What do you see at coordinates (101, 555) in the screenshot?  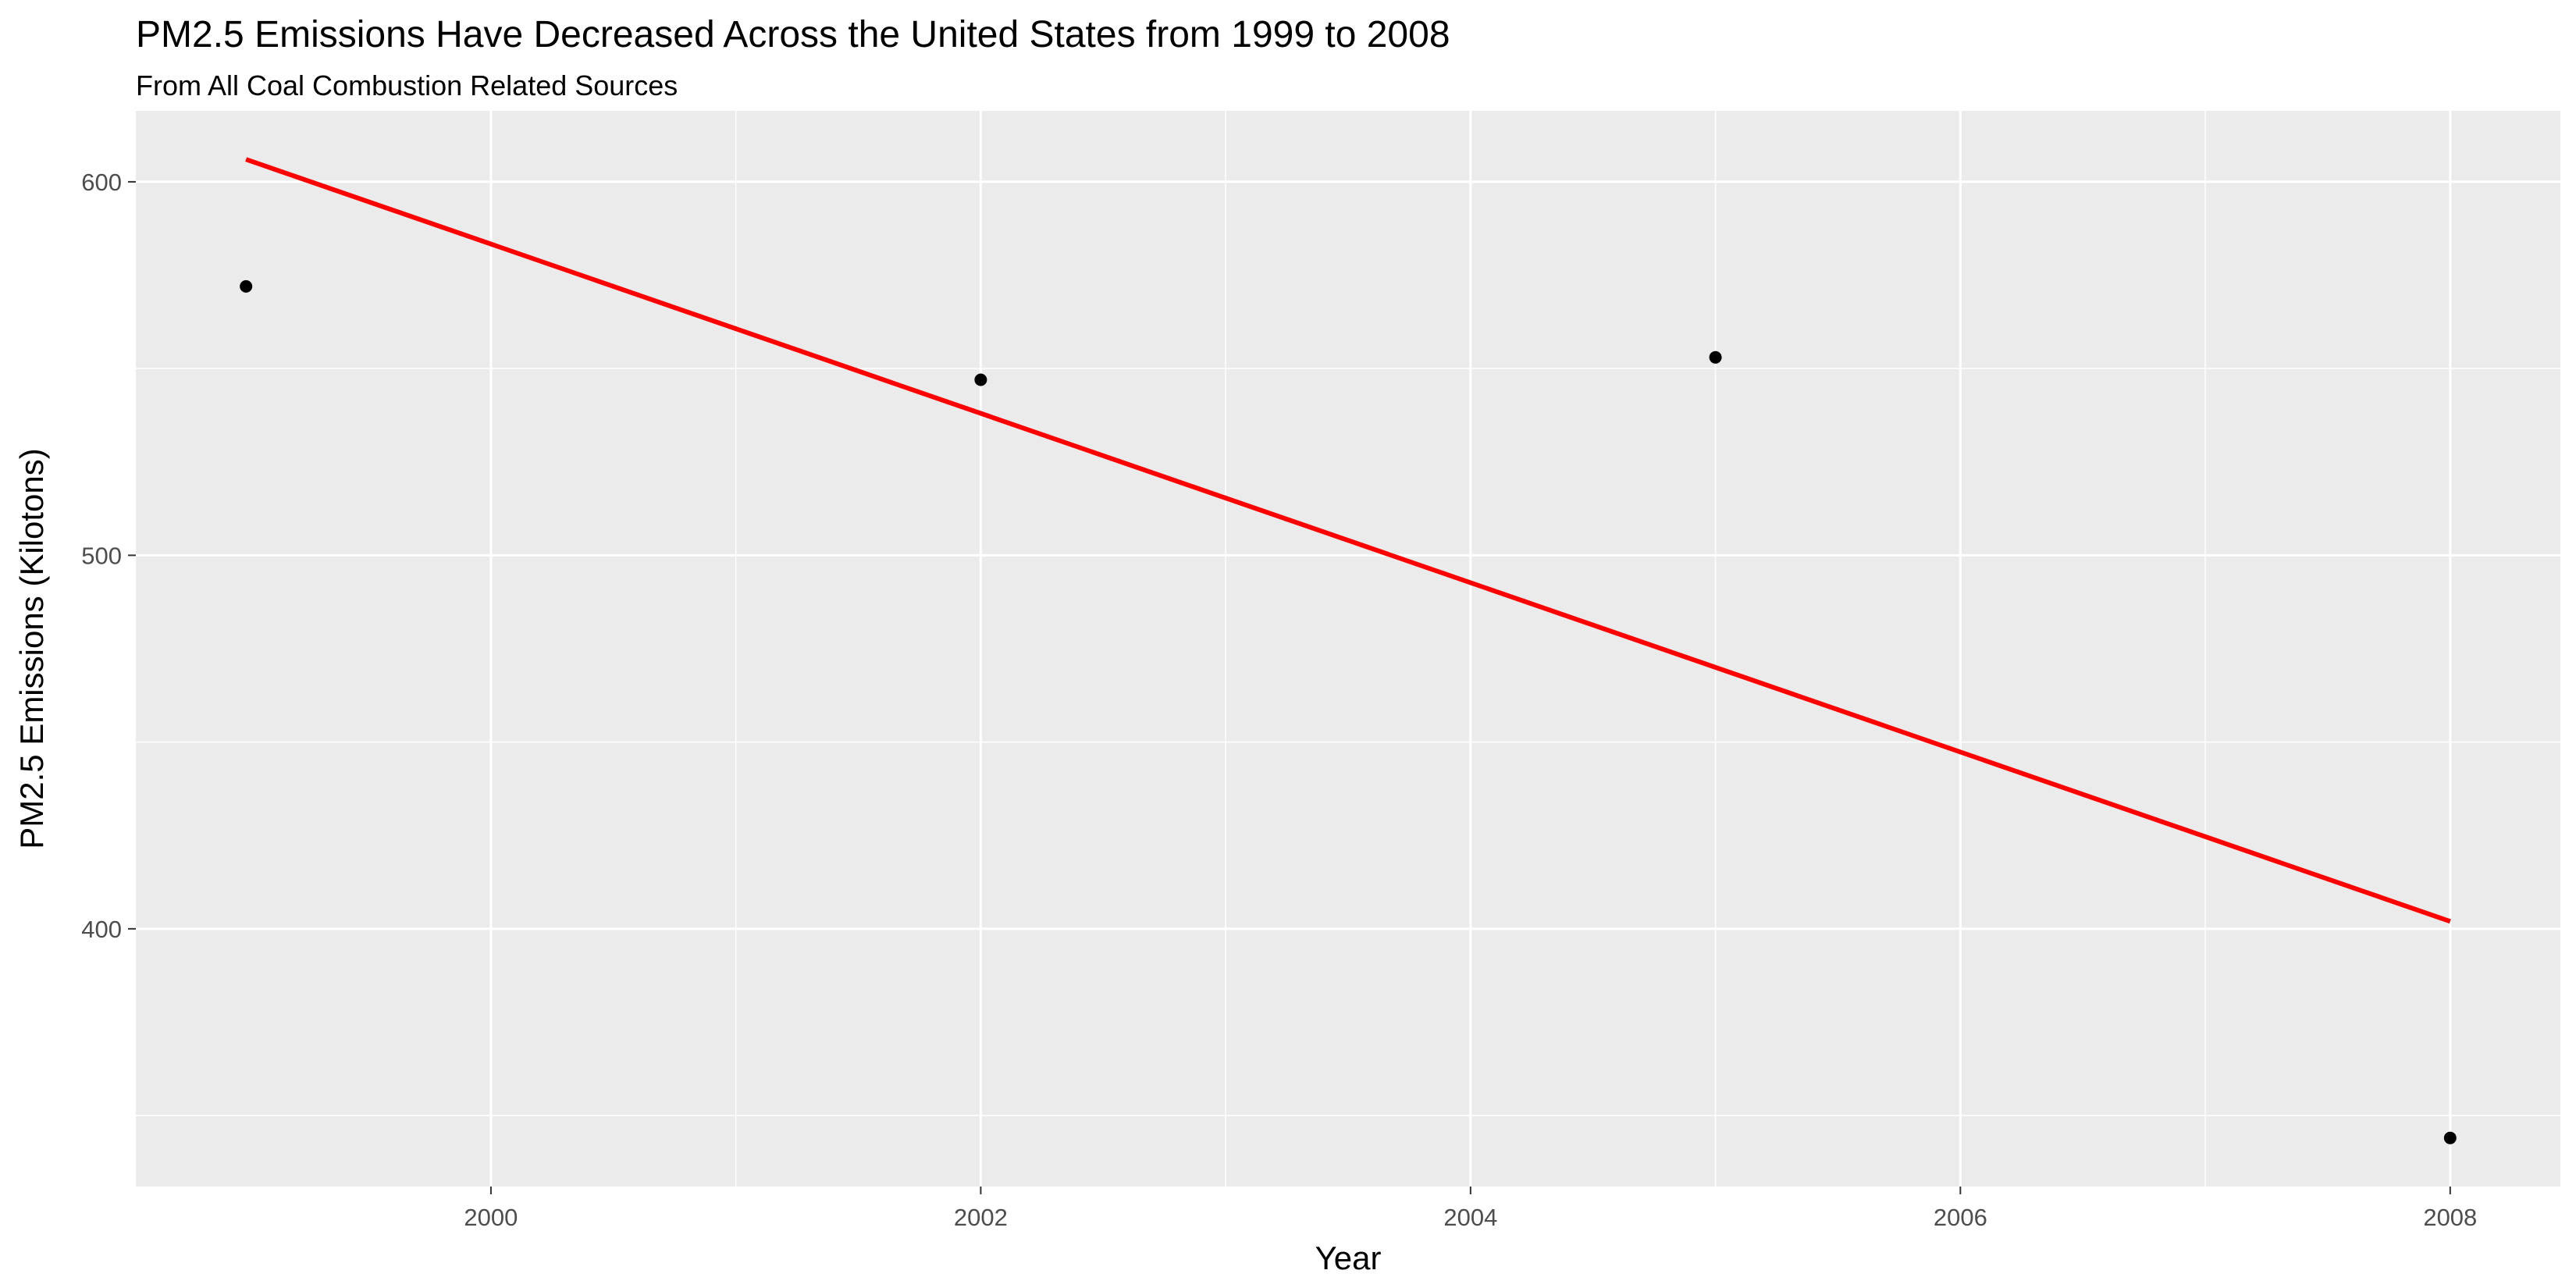 I see `y-tick-label: 500` at bounding box center [101, 555].